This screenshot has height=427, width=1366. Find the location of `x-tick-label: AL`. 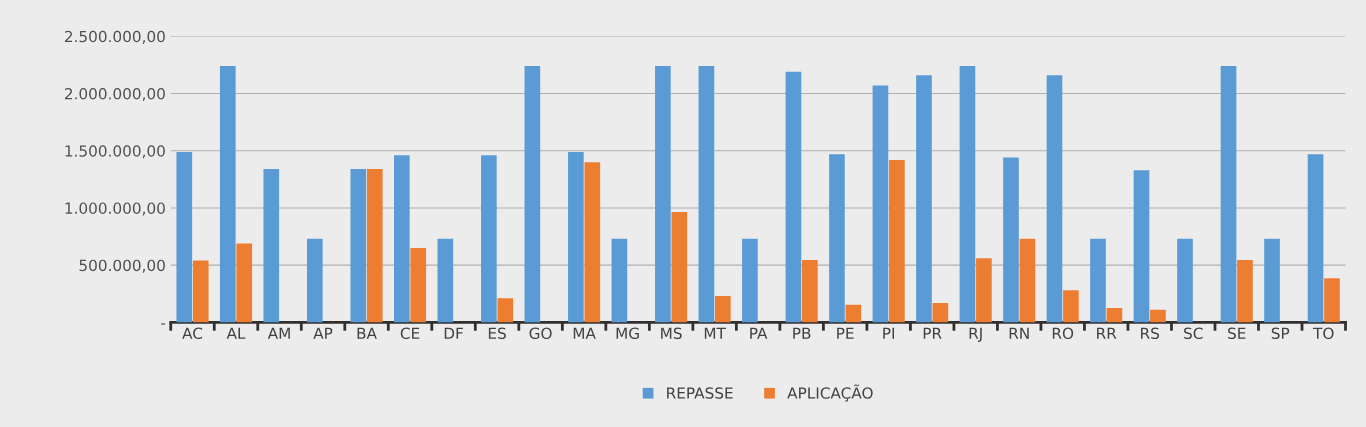

x-tick-label: AL is located at coordinates (236, 333).